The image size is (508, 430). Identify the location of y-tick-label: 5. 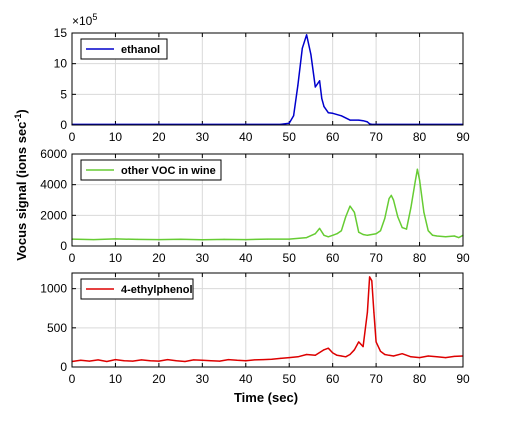
(63, 94).